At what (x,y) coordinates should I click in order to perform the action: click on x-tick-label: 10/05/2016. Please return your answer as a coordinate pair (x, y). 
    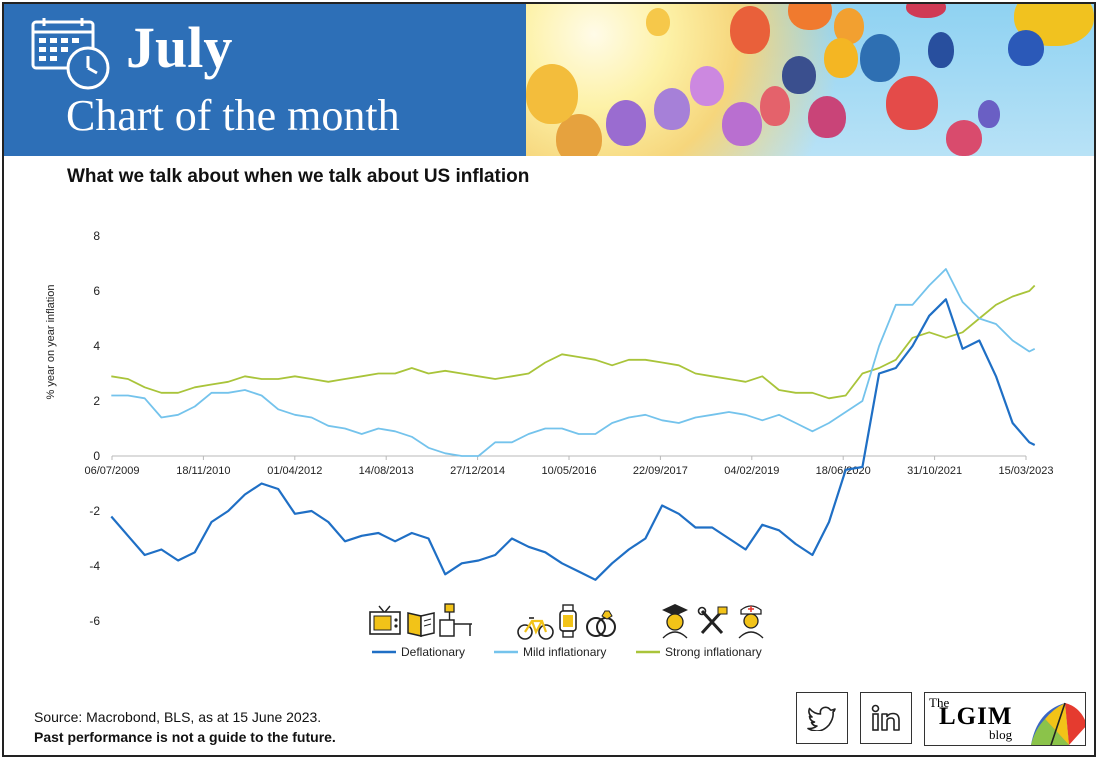
    Looking at the image, I should click on (568, 471).